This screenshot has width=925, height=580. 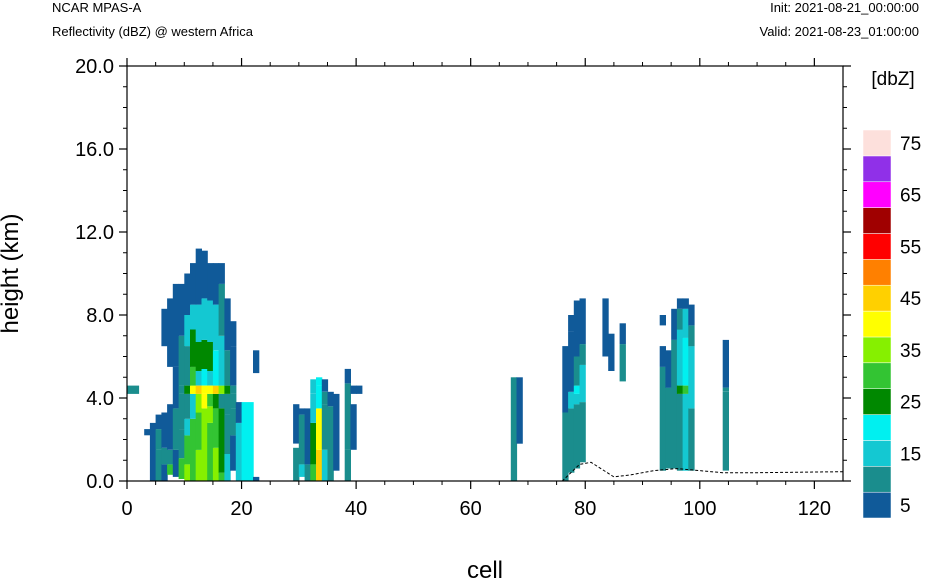 What do you see at coordinates (356, 509) in the screenshot?
I see `x-tick-label: 40` at bounding box center [356, 509].